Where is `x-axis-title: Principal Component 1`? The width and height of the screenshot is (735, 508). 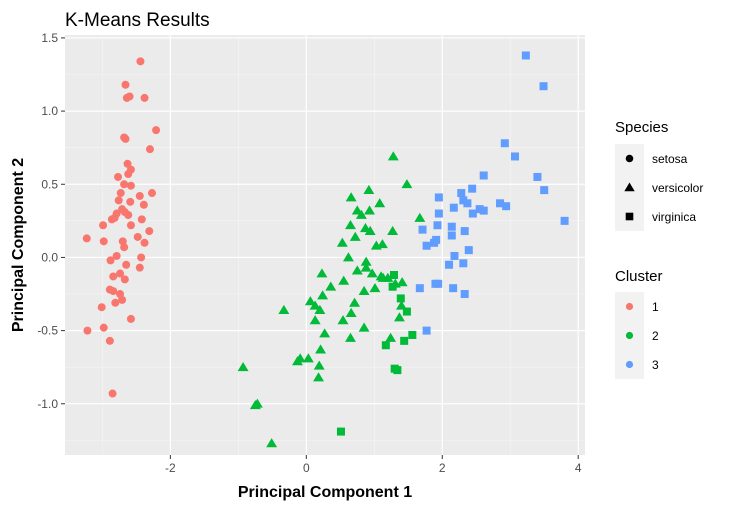
x-axis-title: Principal Component 1 is located at coordinates (325, 492).